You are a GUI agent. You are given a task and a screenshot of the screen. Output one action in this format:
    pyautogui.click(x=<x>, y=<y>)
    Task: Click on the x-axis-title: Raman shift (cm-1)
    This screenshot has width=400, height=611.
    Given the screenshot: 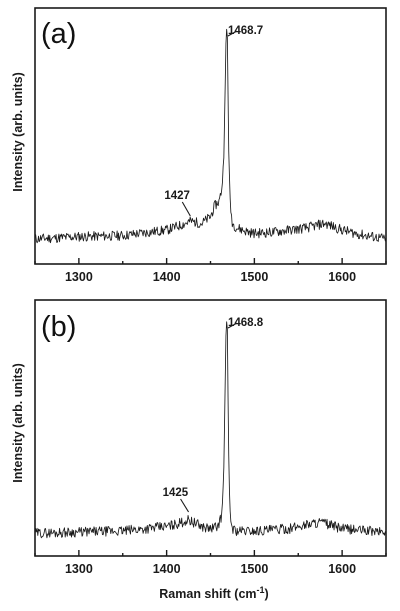 What is the action you would take?
    pyautogui.click(x=213, y=593)
    